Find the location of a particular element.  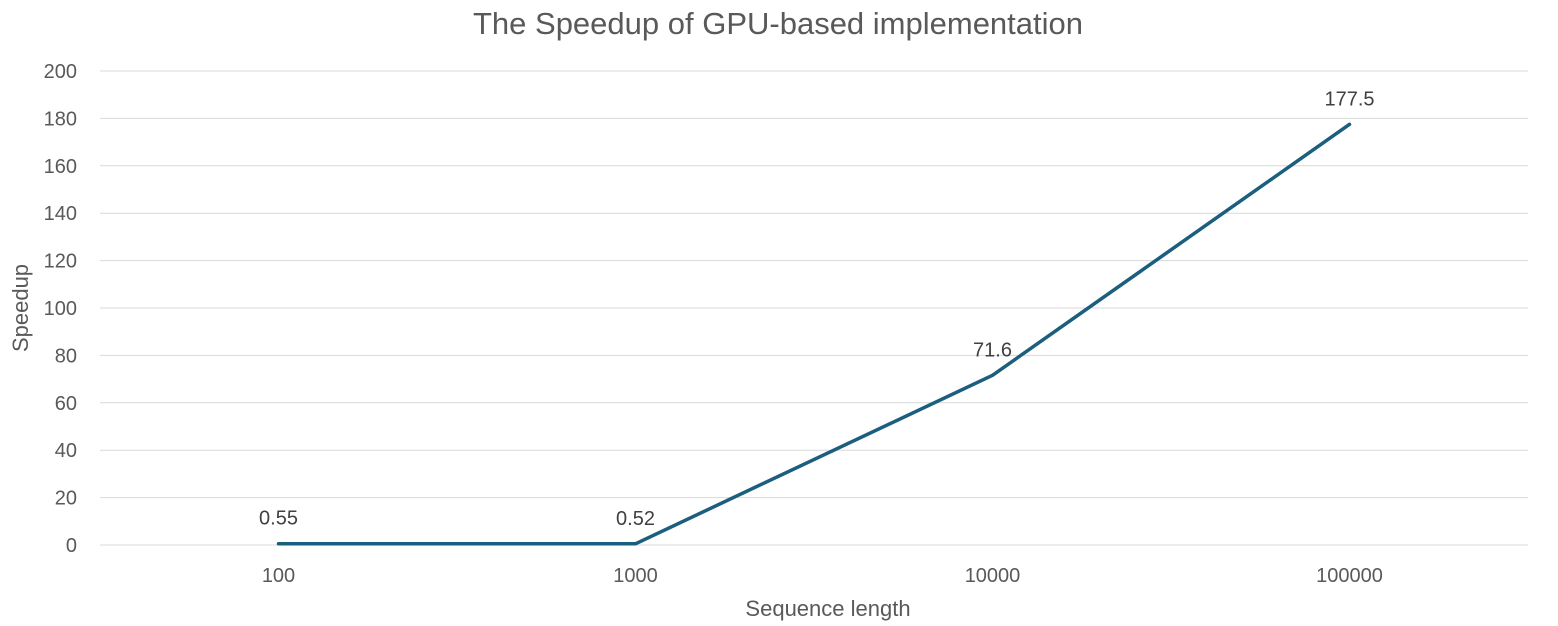

data-label: 0.55 is located at coordinates (278, 519).